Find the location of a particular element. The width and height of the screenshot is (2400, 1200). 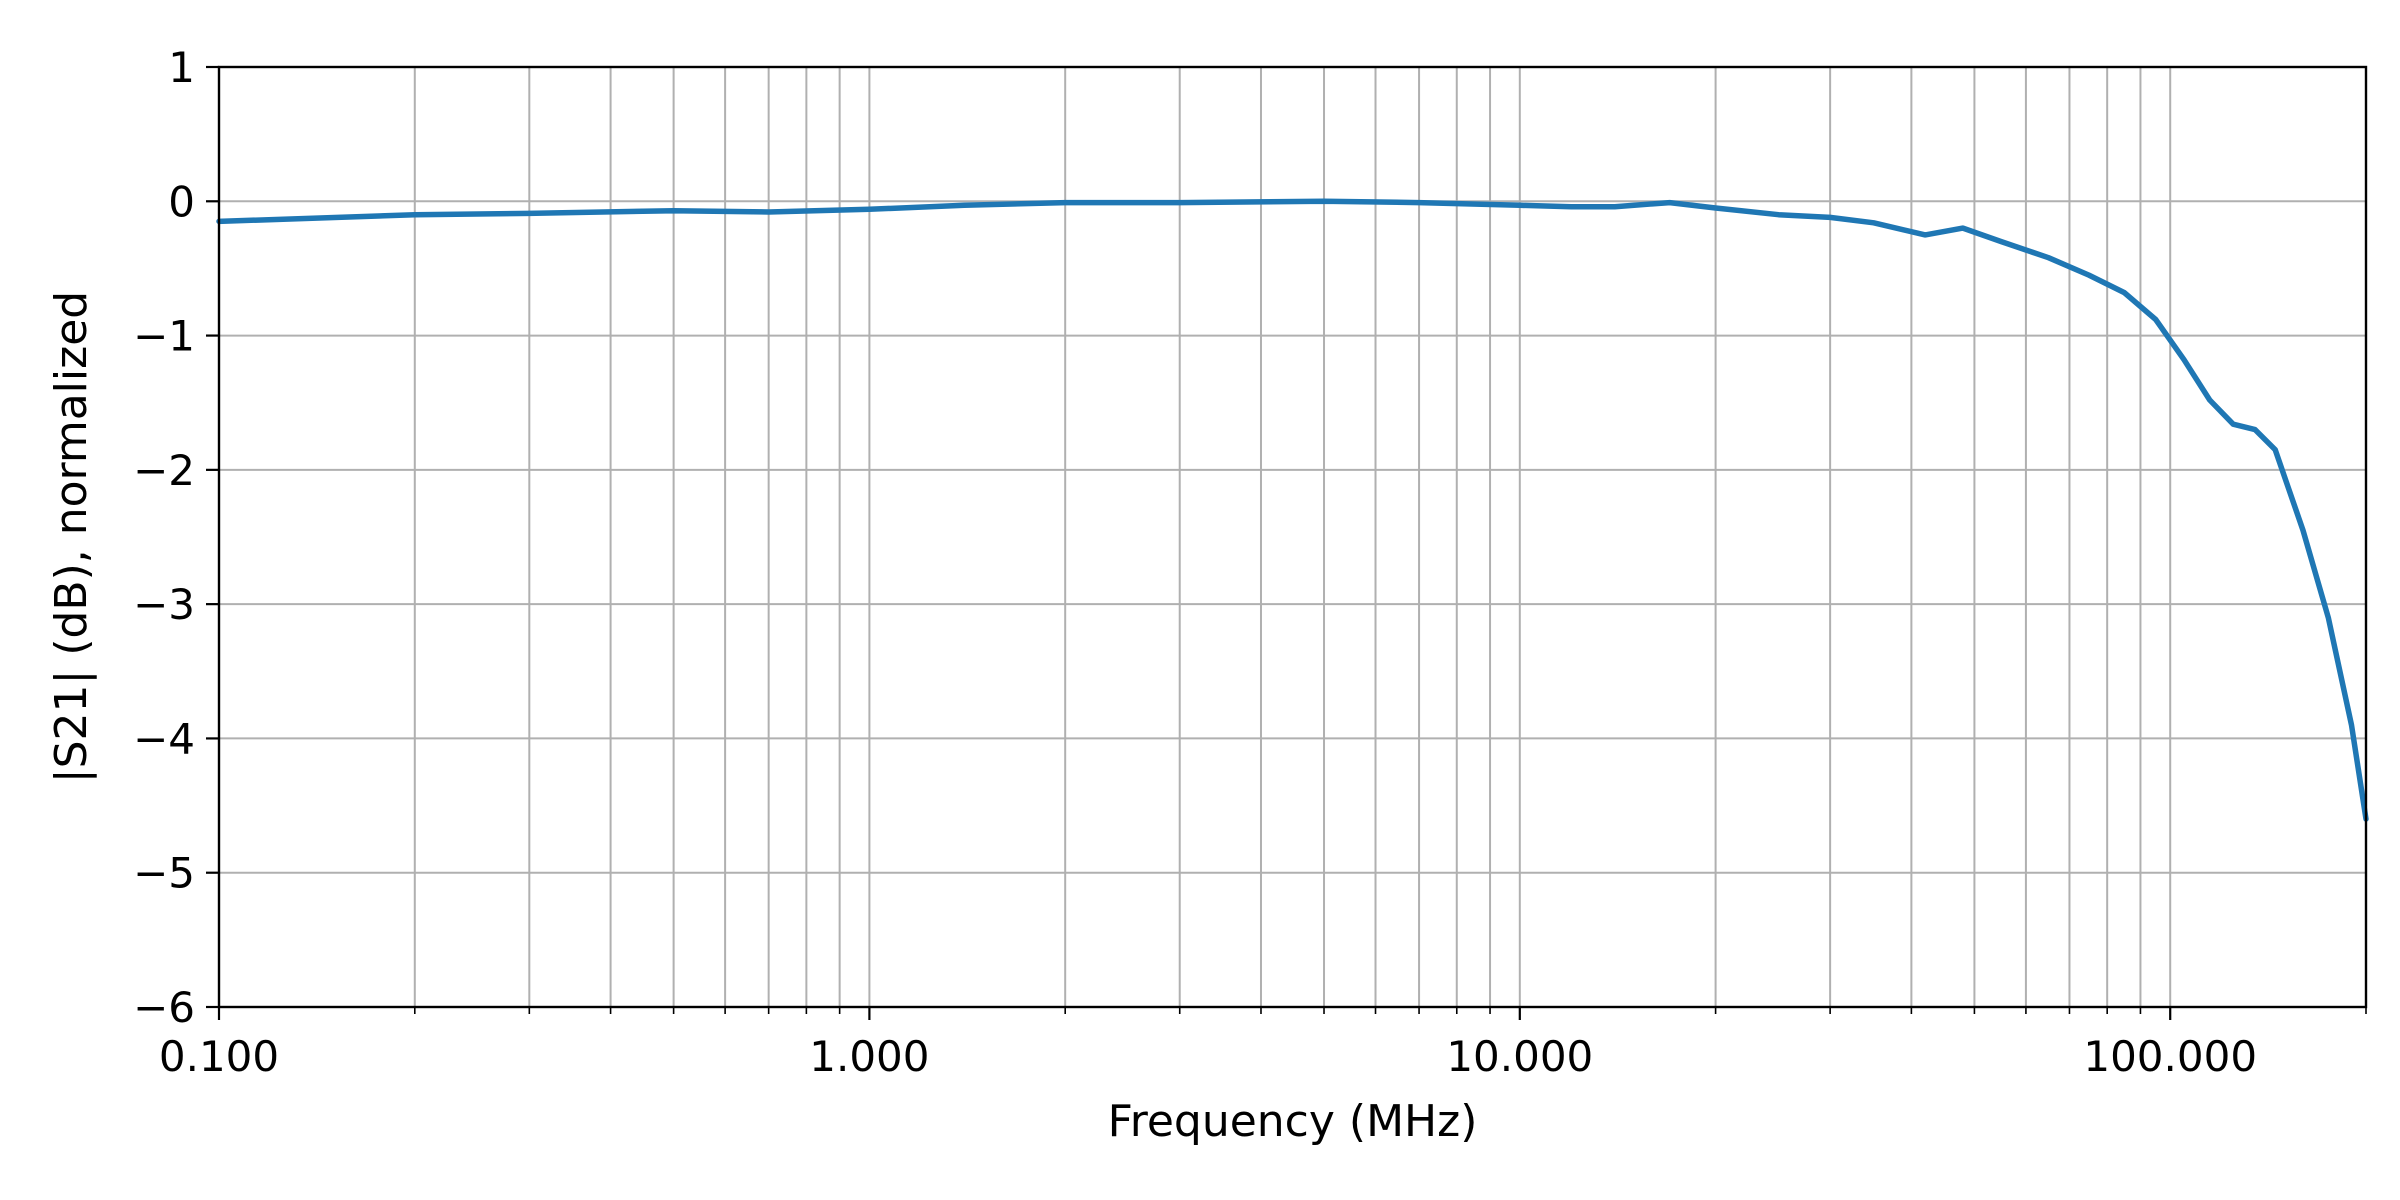

x-tick-label: 10.000 is located at coordinates (1519, 1056).